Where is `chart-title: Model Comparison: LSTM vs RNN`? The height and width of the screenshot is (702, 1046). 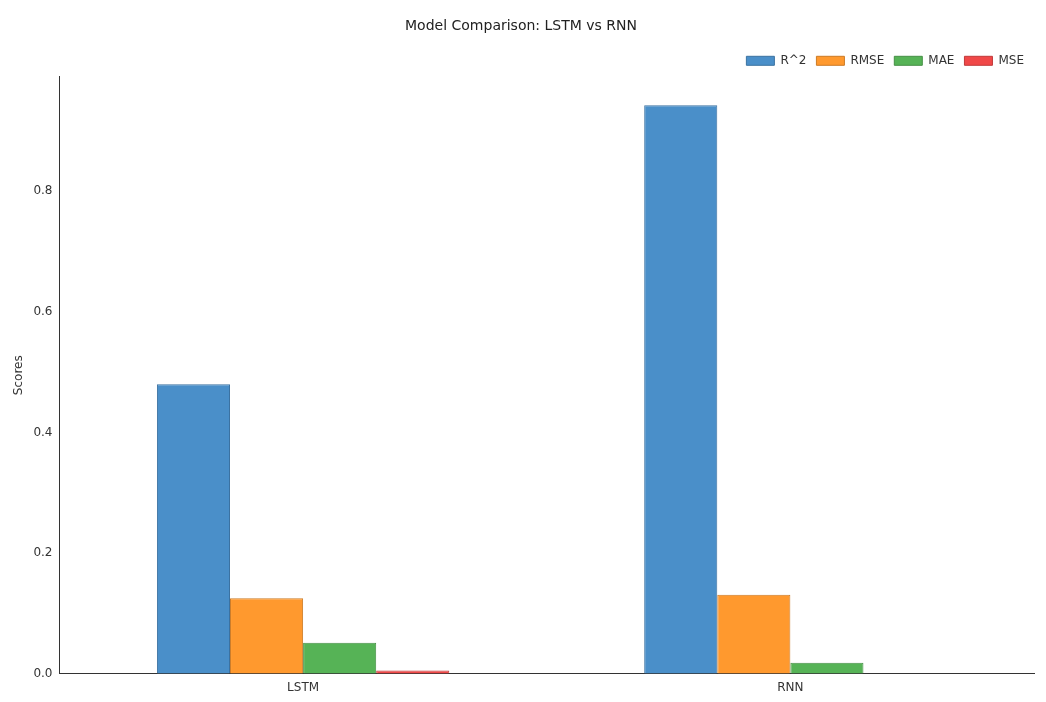 chart-title: Model Comparison: LSTM vs RNN is located at coordinates (521, 25).